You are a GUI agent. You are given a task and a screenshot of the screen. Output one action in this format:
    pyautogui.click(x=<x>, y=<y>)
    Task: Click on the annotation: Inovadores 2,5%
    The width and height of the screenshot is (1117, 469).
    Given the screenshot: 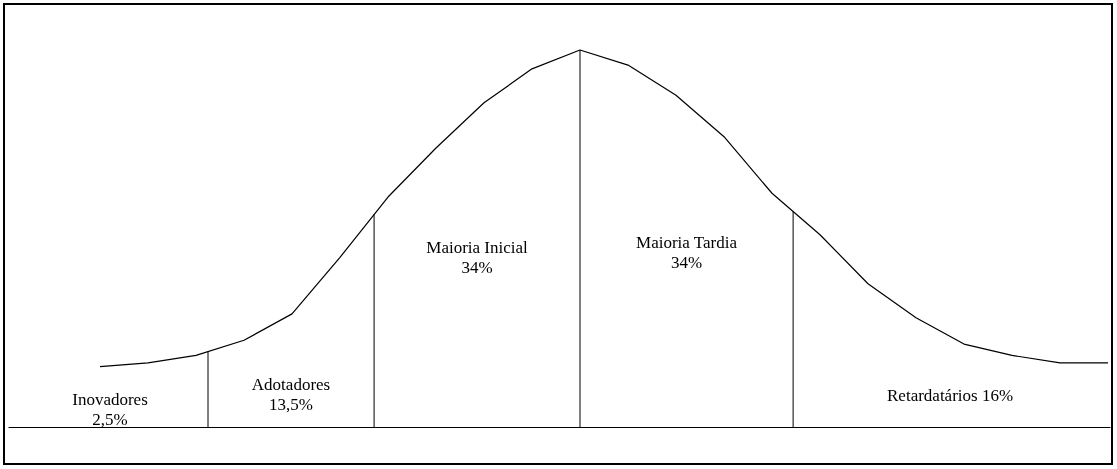 What is the action you would take?
    pyautogui.click(x=110, y=409)
    